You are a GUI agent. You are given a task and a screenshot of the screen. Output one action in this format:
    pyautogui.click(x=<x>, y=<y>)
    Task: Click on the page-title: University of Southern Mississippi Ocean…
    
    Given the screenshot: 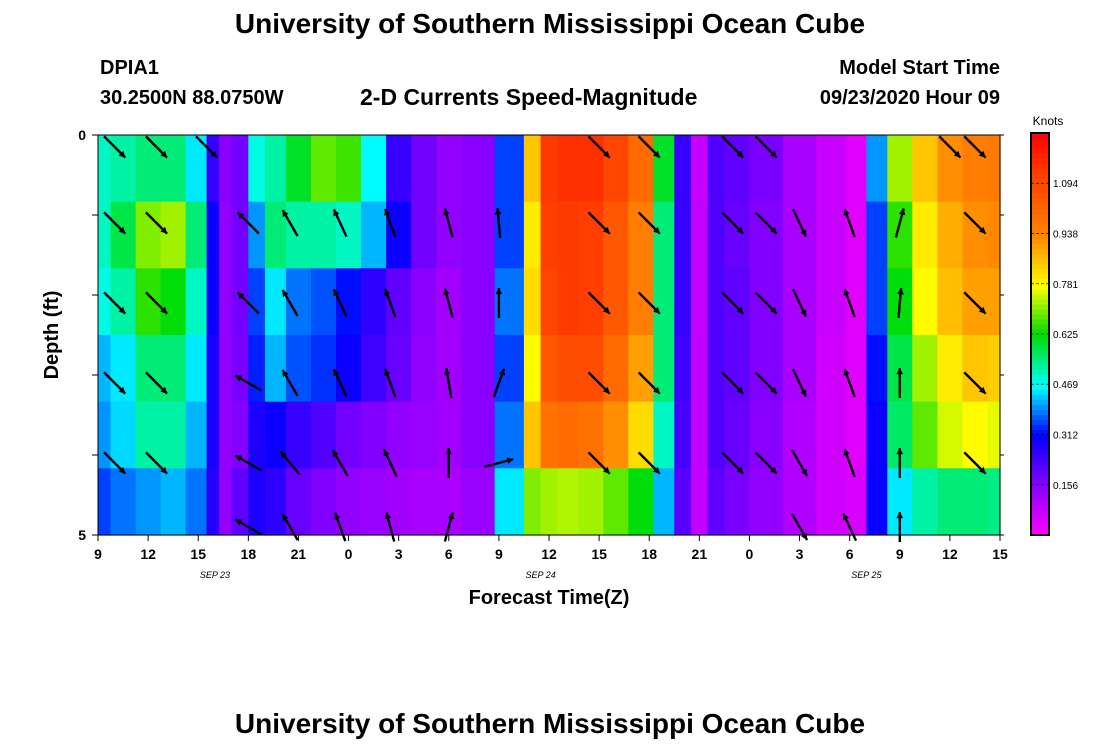 What is the action you would take?
    pyautogui.click(x=550, y=23)
    